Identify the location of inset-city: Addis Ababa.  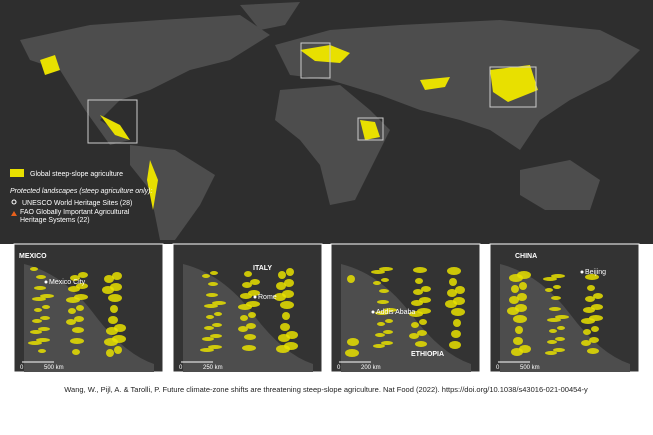
(395, 312).